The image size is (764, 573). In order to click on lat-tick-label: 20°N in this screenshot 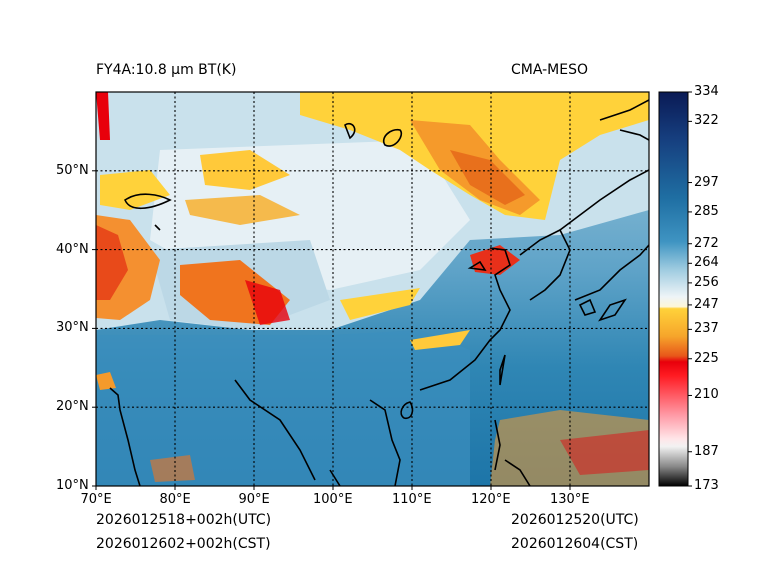, I will do `click(72, 407)`.